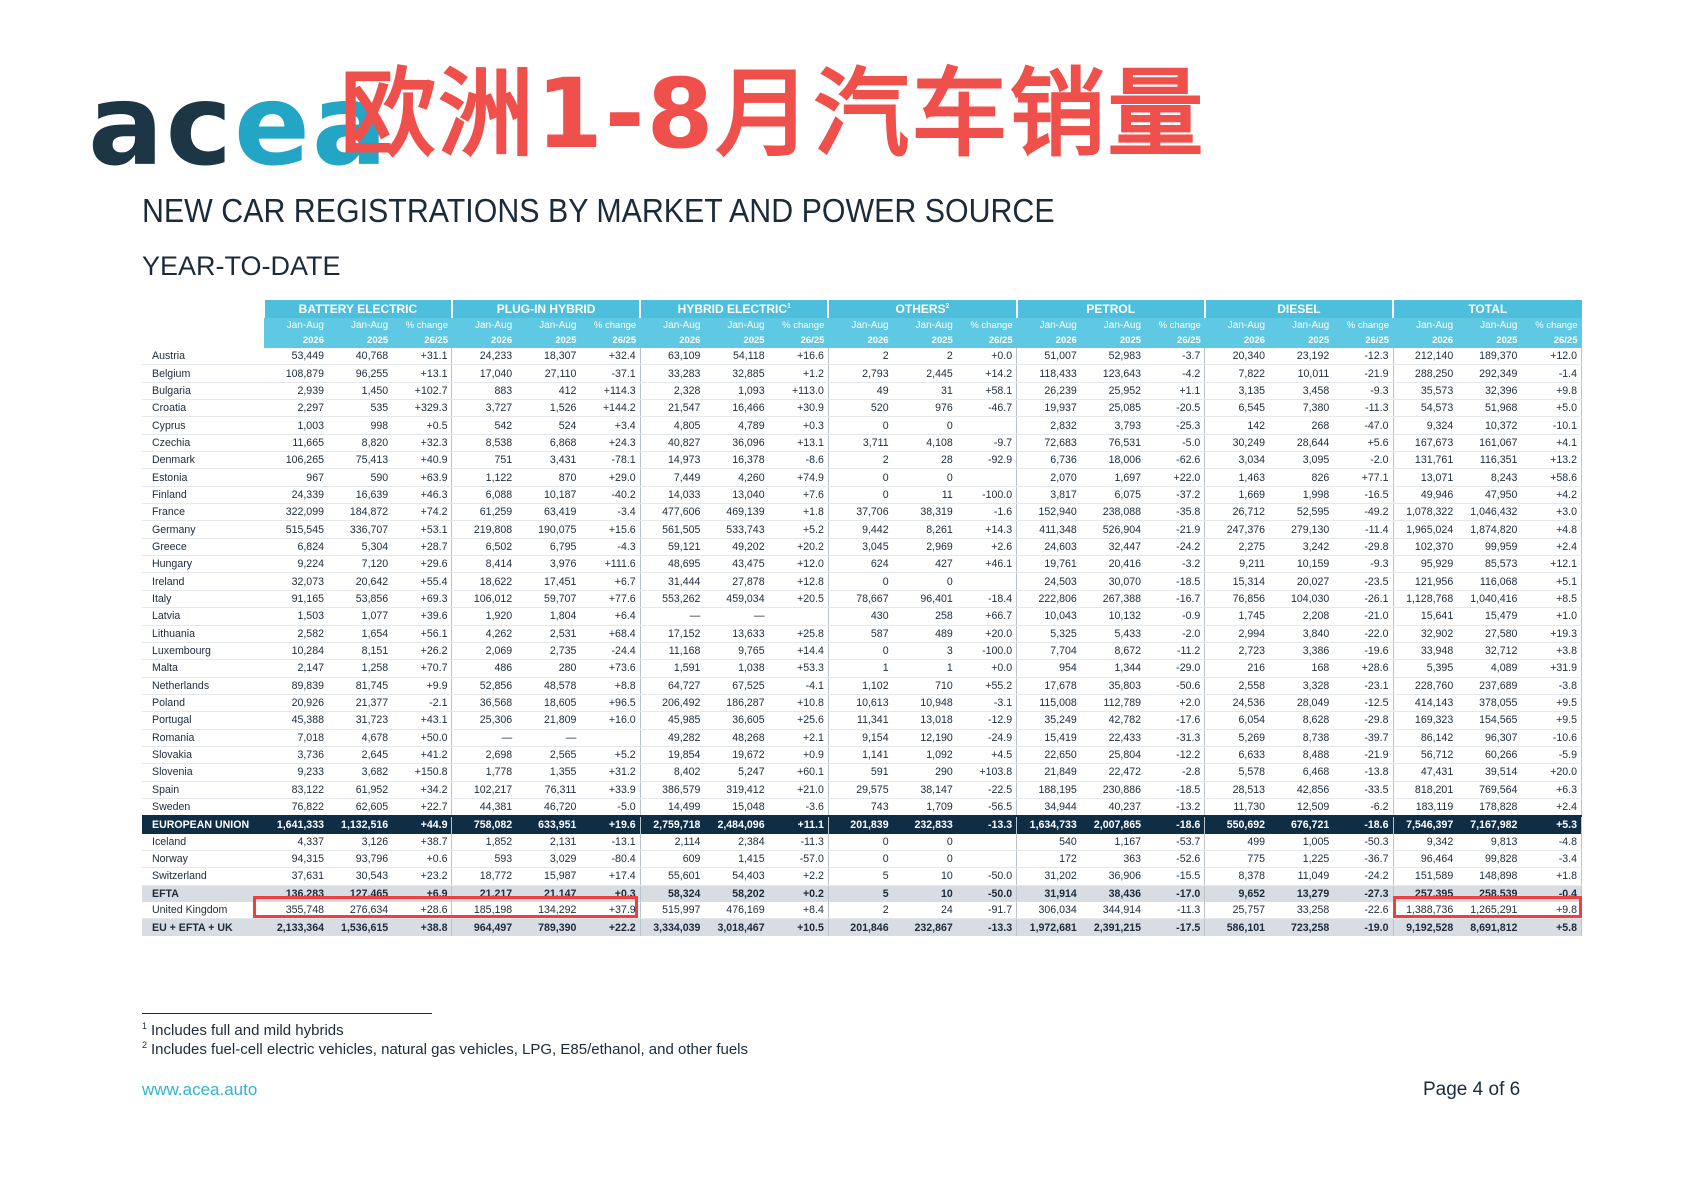  I want to click on table-cell: +10.5, so click(798, 927).